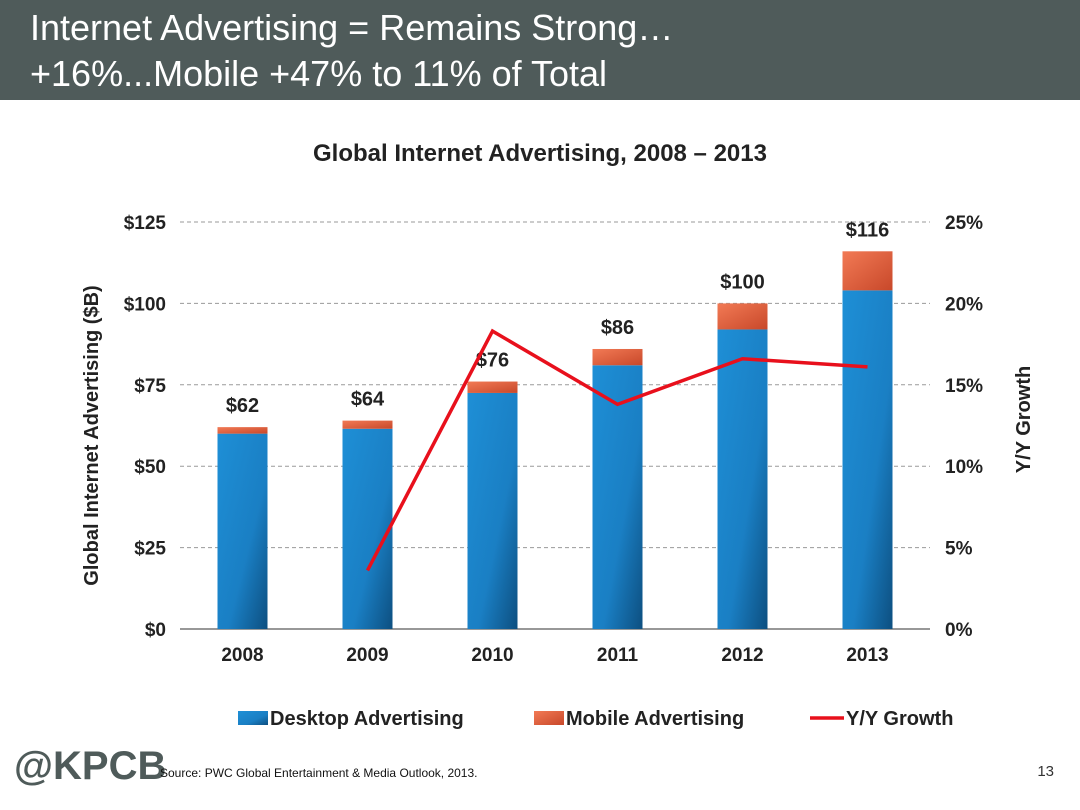 This screenshot has height=810, width=1080. I want to click on y2-tick-label: 0%, so click(959, 630).